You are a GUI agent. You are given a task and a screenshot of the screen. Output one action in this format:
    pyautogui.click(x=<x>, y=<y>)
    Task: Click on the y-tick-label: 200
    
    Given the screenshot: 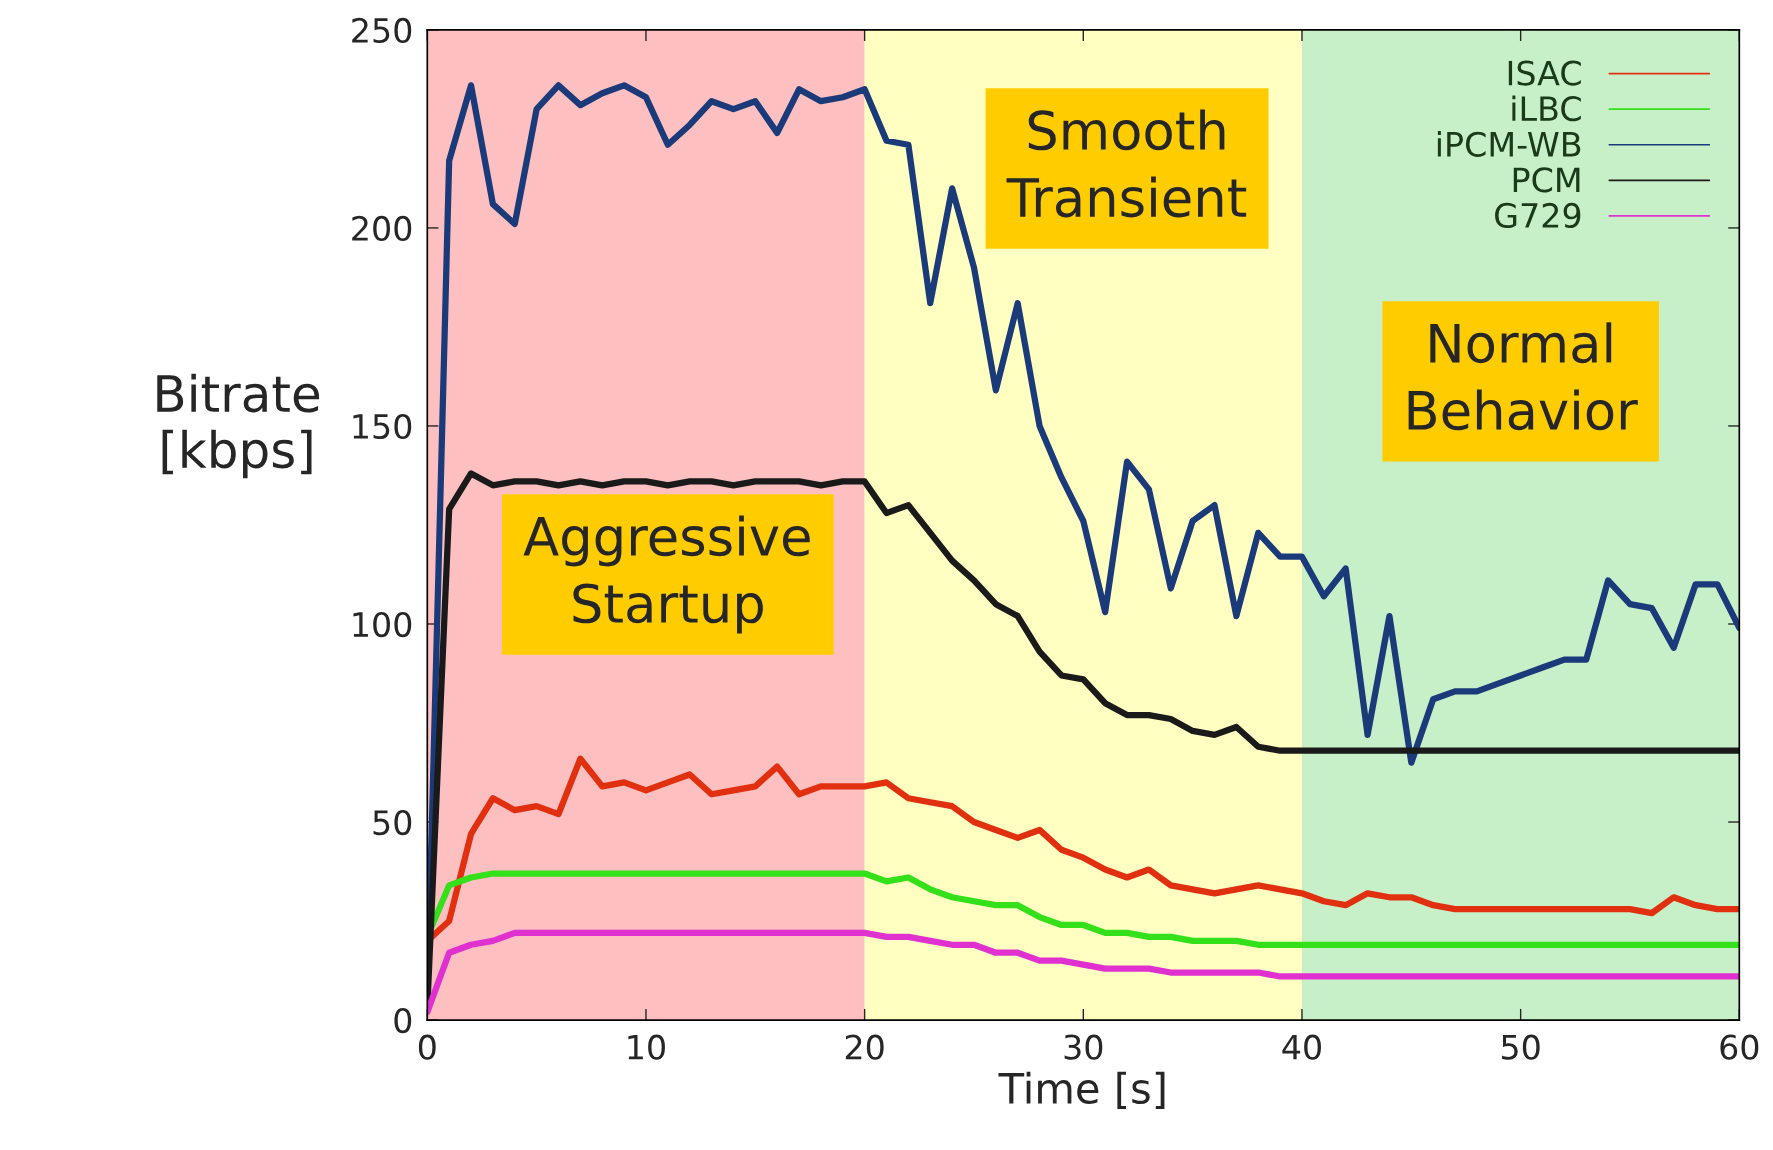 What is the action you would take?
    pyautogui.click(x=382, y=228)
    